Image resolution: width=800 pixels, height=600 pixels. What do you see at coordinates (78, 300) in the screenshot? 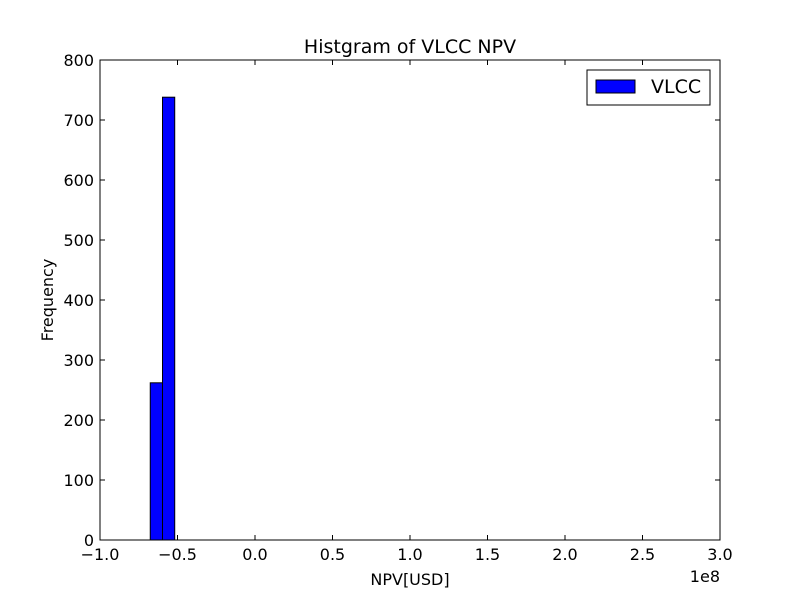
I see `y-tick-label-4: 400` at bounding box center [78, 300].